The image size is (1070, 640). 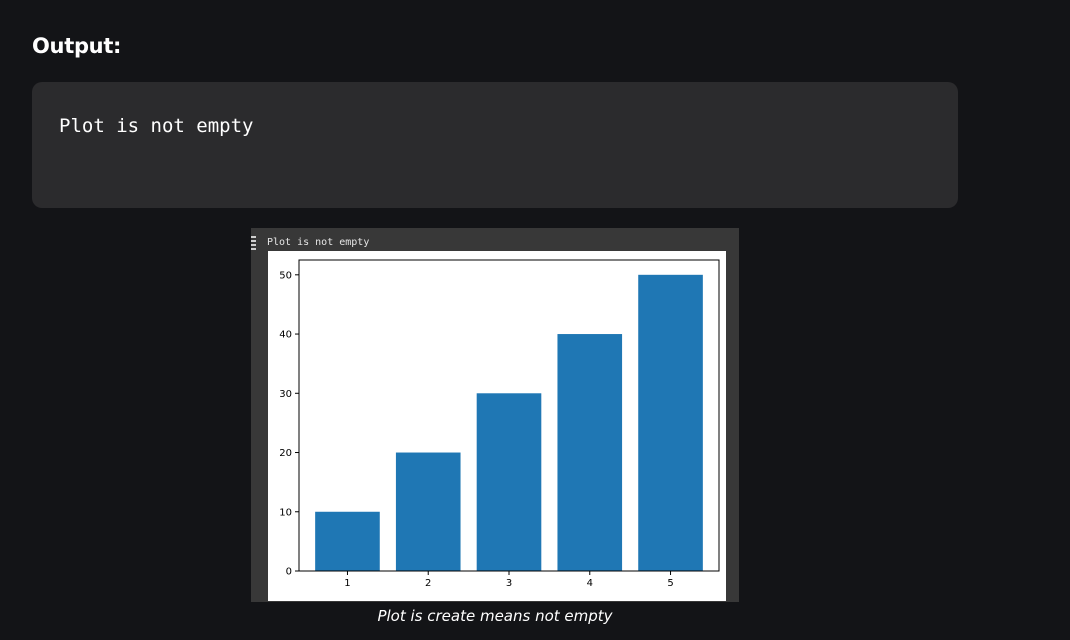 I want to click on y-tick-label: 0, so click(x=289, y=572).